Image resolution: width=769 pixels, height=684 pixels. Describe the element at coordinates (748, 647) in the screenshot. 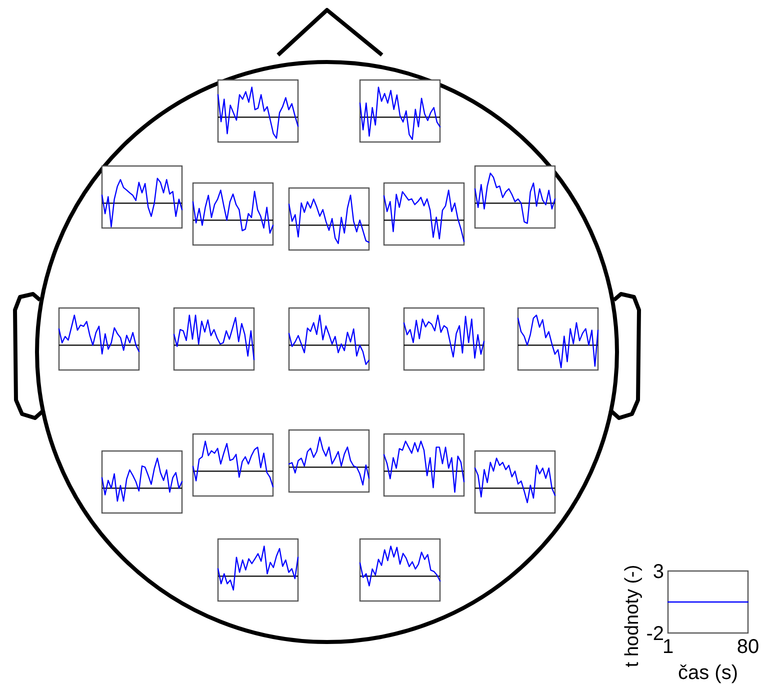

I see `x-tick-label: 80` at that location.